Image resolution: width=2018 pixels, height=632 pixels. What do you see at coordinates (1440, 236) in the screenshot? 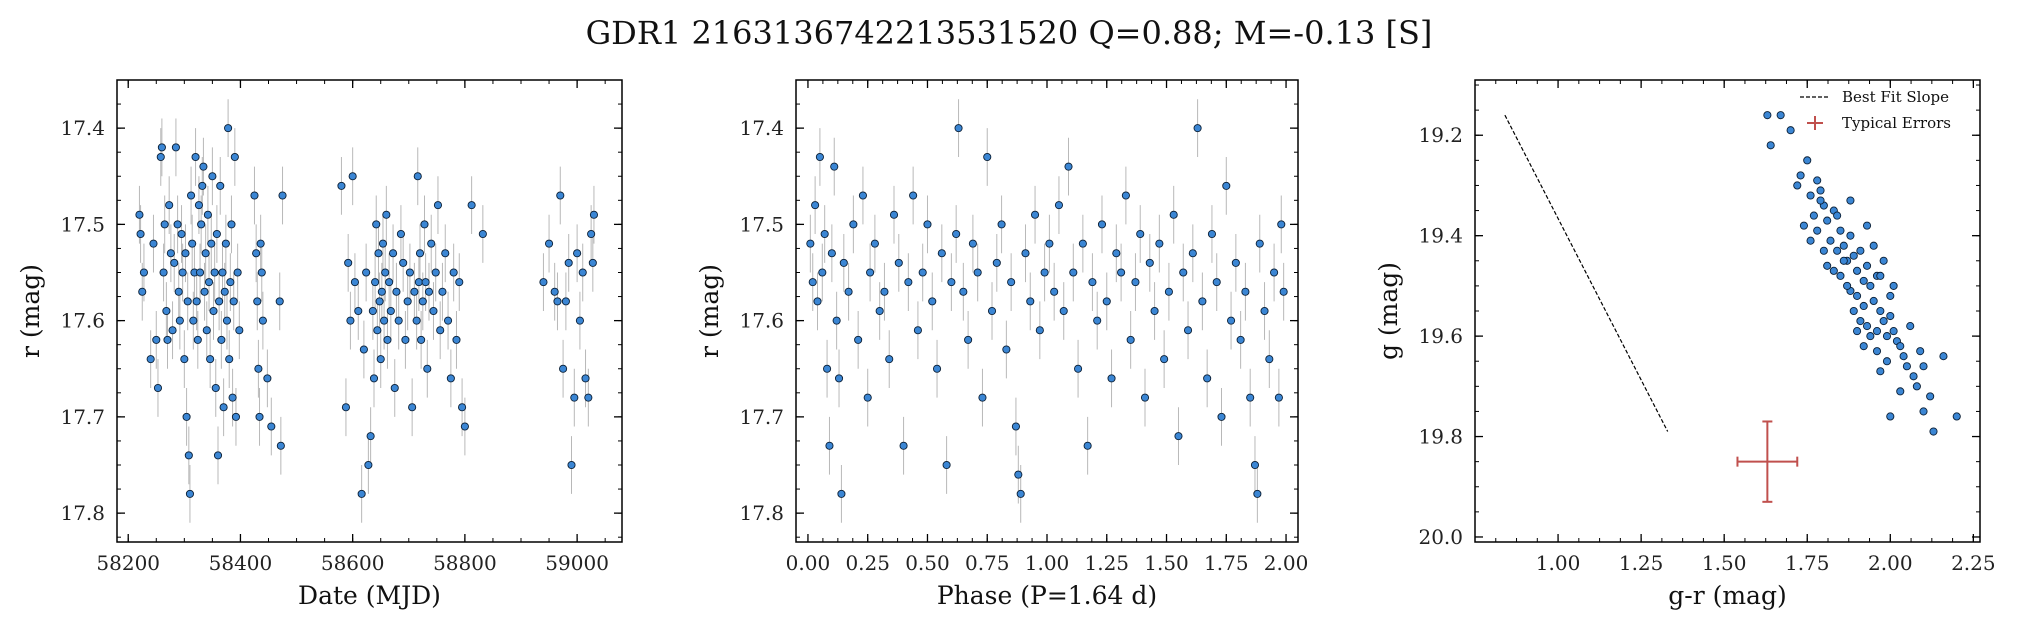
I see `y-tick-label: 19.4` at bounding box center [1440, 236].